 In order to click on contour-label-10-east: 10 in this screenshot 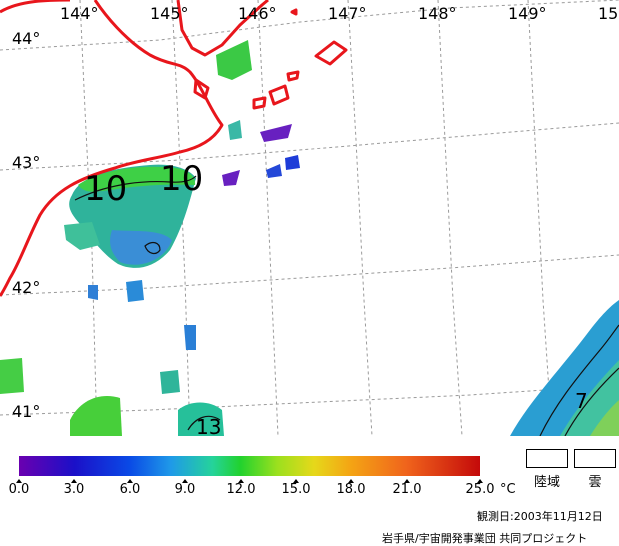, I will do `click(181, 179)`.